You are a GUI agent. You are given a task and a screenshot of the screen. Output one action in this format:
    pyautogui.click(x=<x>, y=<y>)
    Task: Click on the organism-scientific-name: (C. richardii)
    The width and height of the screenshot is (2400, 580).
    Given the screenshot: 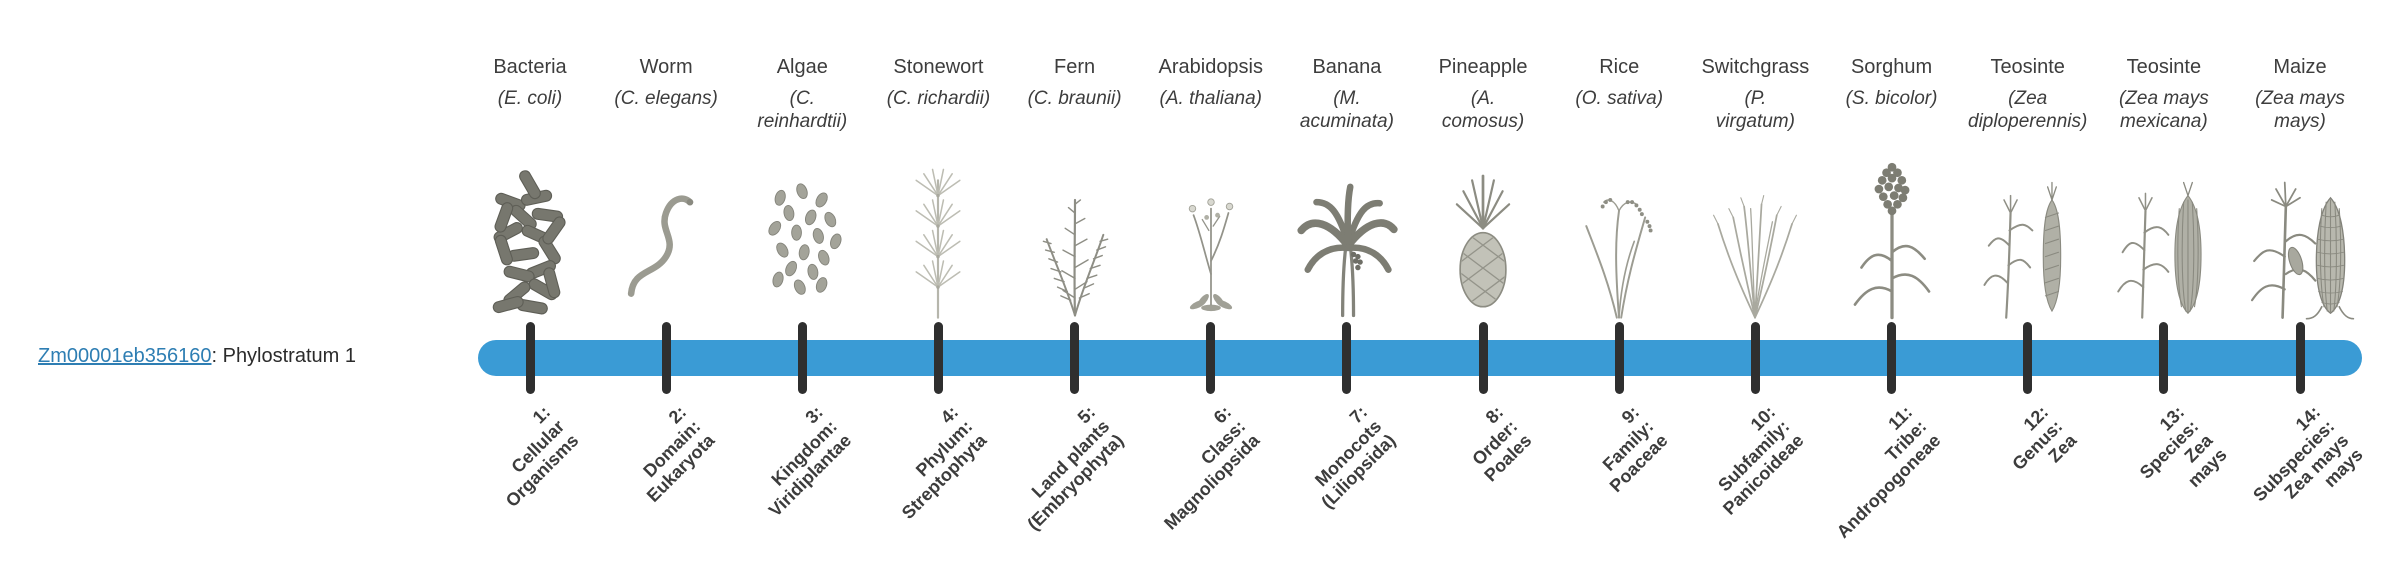 What is the action you would take?
    pyautogui.click(x=938, y=98)
    